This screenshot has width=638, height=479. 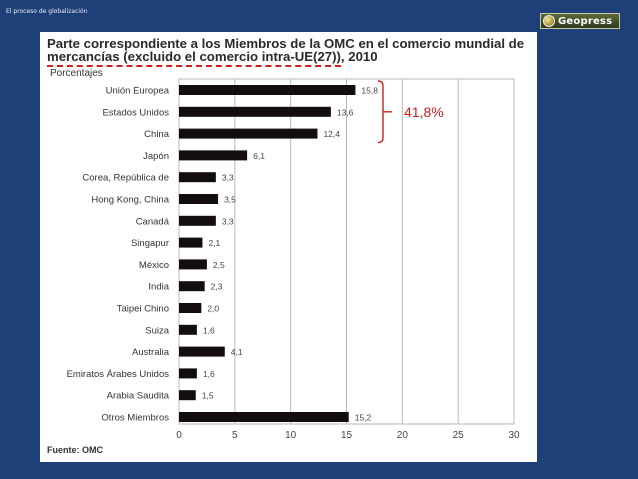 What do you see at coordinates (347, 435) in the screenshot?
I see `x-tick-label: 15` at bounding box center [347, 435].